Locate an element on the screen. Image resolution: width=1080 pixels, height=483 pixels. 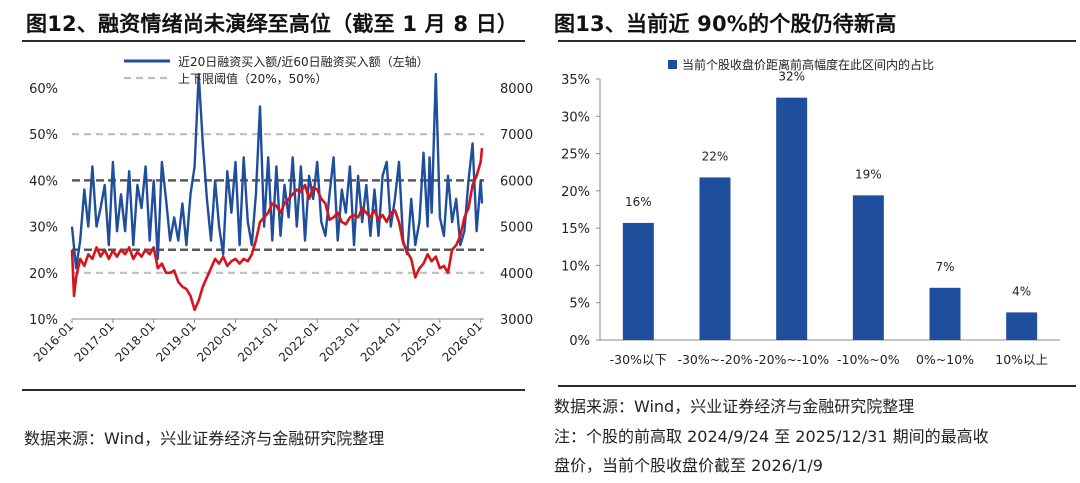
x-category-label: -30%以下 is located at coordinates (638, 359).